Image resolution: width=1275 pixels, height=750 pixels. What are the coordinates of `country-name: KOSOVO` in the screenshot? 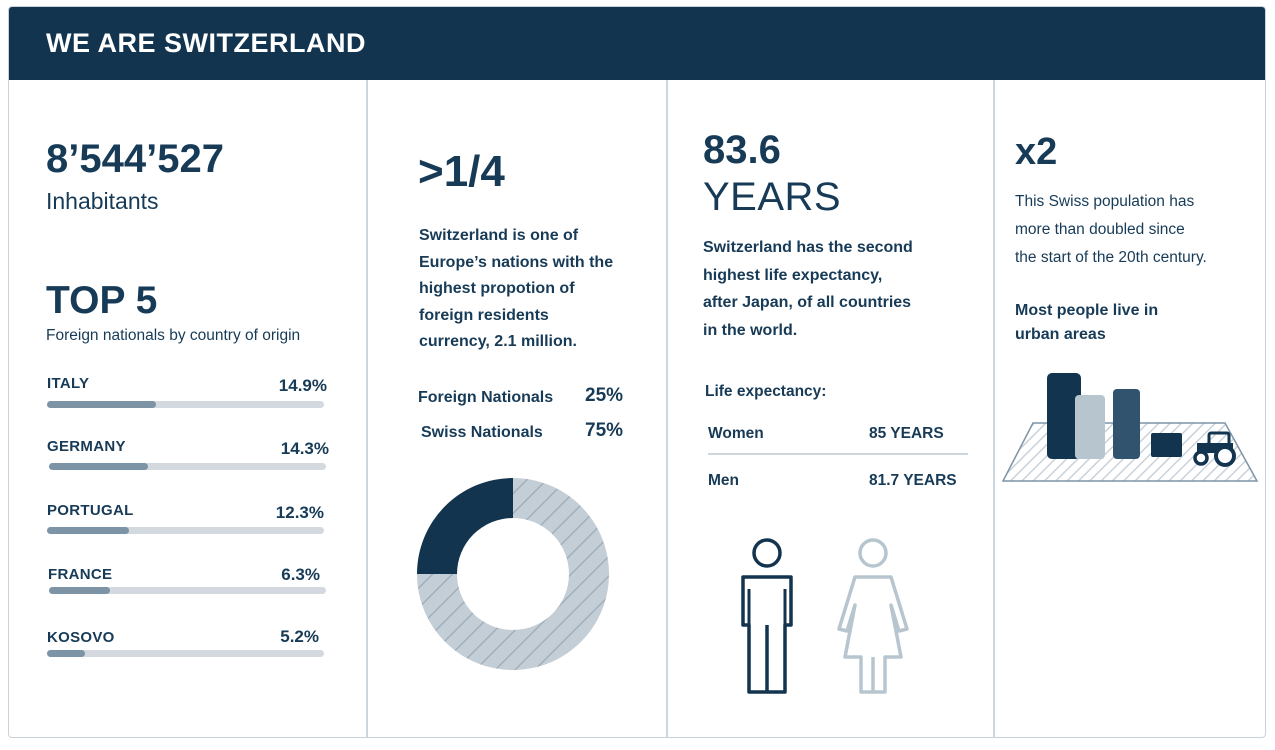 It's located at (81, 637).